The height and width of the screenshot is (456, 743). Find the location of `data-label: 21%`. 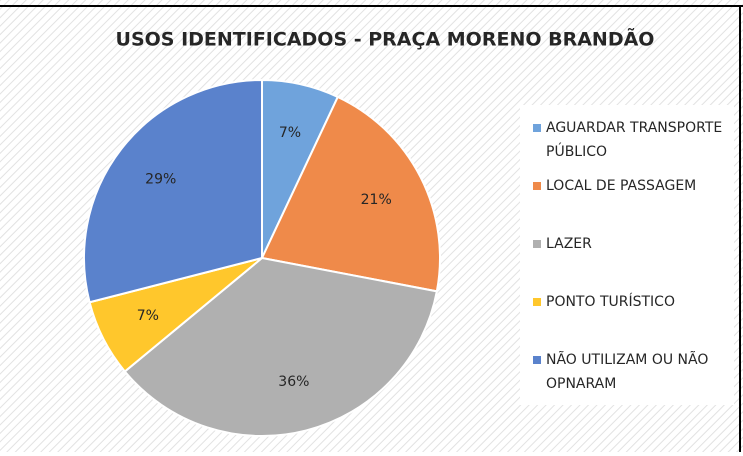

data-label: 21% is located at coordinates (376, 200).